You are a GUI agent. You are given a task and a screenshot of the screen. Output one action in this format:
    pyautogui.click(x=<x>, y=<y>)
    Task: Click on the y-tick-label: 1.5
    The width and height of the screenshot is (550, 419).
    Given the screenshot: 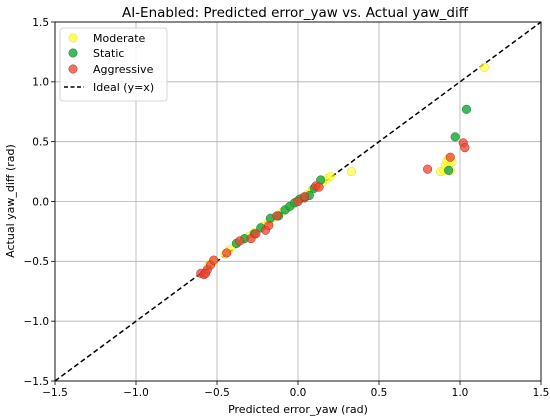 What is the action you would take?
    pyautogui.click(x=40, y=23)
    